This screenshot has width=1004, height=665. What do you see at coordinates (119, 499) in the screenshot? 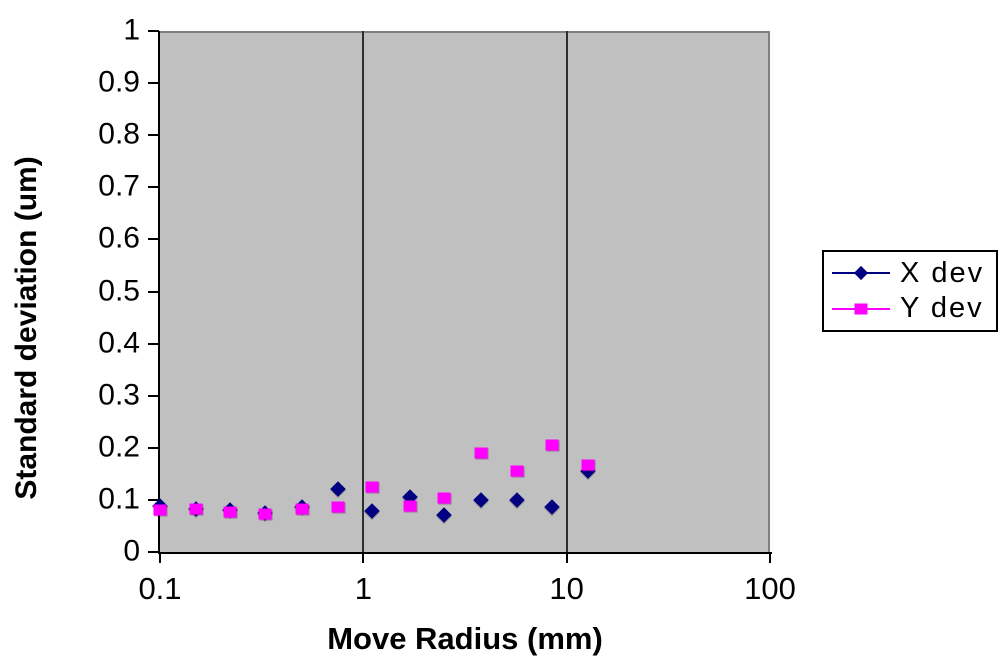
I see `y-tick-label: 0.1` at bounding box center [119, 499].